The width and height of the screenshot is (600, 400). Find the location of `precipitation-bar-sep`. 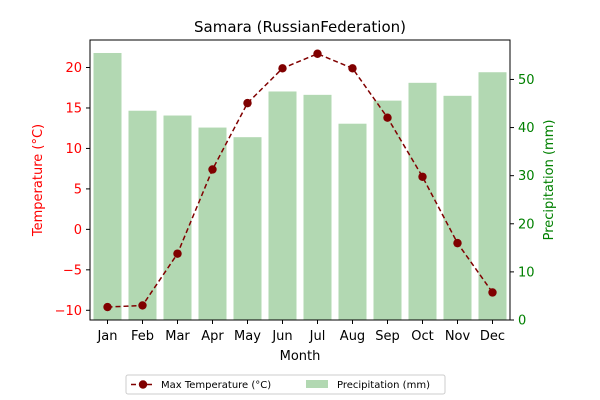

precipitation-bar-sep is located at coordinates (387, 210).